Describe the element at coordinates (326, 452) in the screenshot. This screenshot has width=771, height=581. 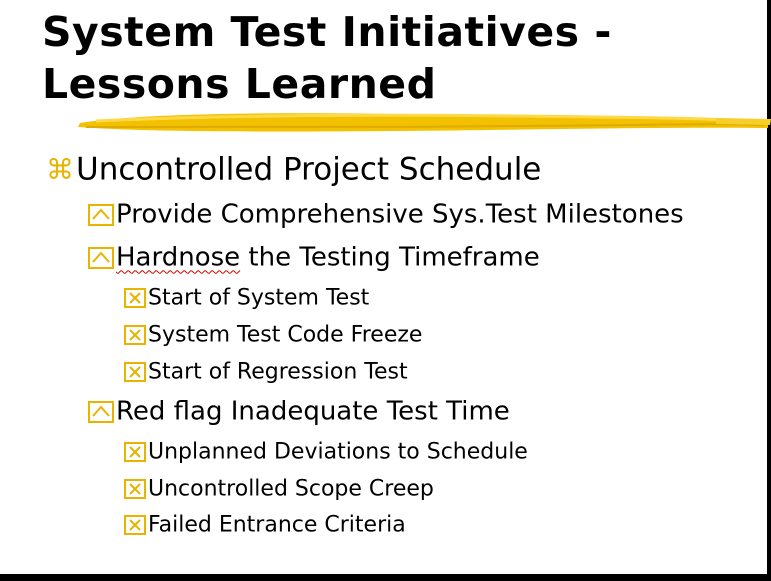
I see `bullet-level3-deviations: Unplanned Deviations to Schedule` at that location.